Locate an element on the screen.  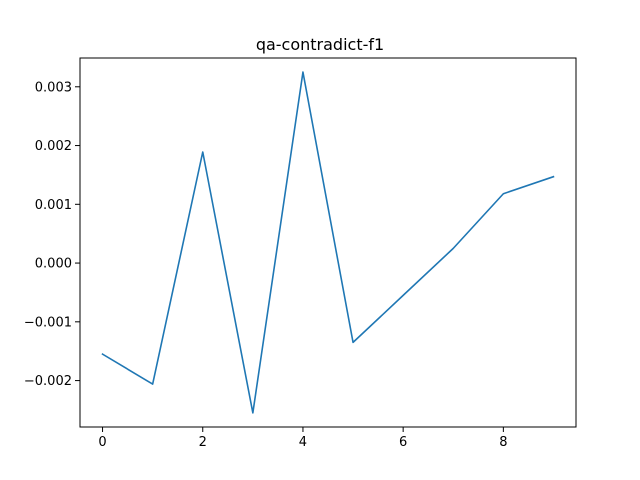
chart-title: qa-contradict-f1 is located at coordinates (320, 44).